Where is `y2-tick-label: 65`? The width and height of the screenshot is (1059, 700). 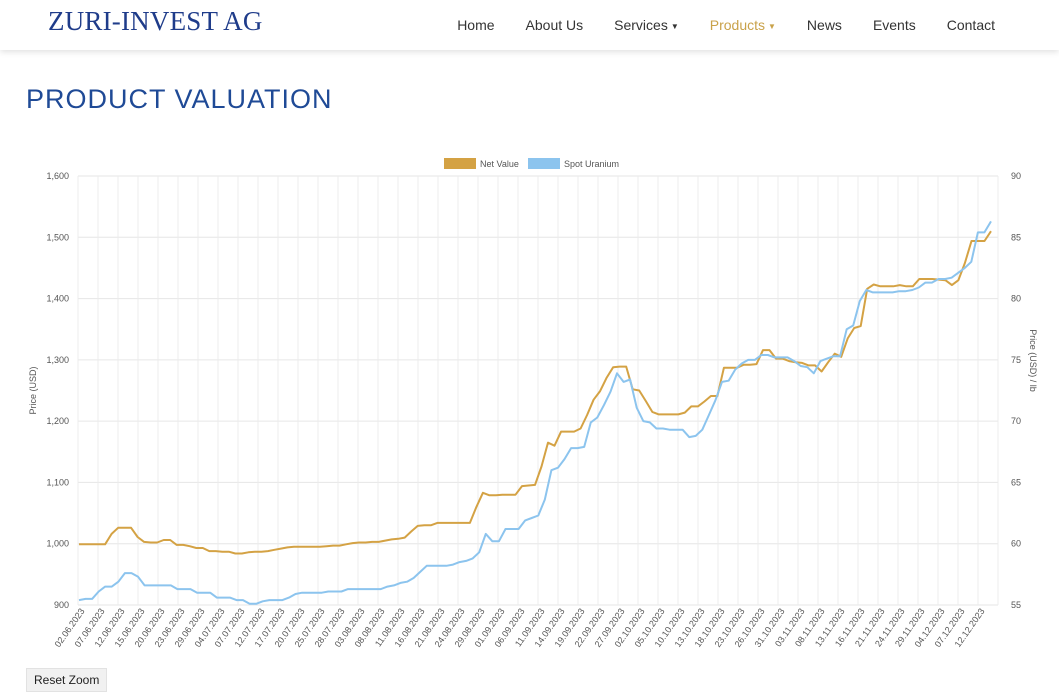 y2-tick-label: 65 is located at coordinates (1016, 482).